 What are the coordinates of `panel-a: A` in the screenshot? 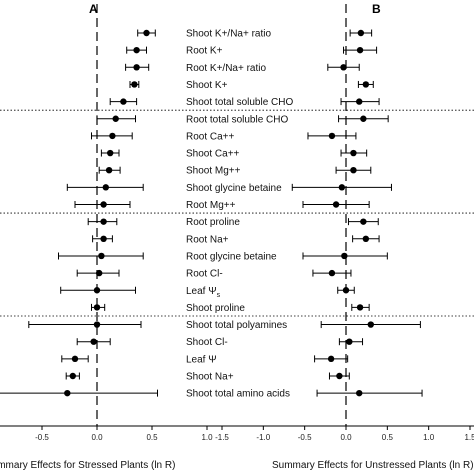 It's located at (93, 9).